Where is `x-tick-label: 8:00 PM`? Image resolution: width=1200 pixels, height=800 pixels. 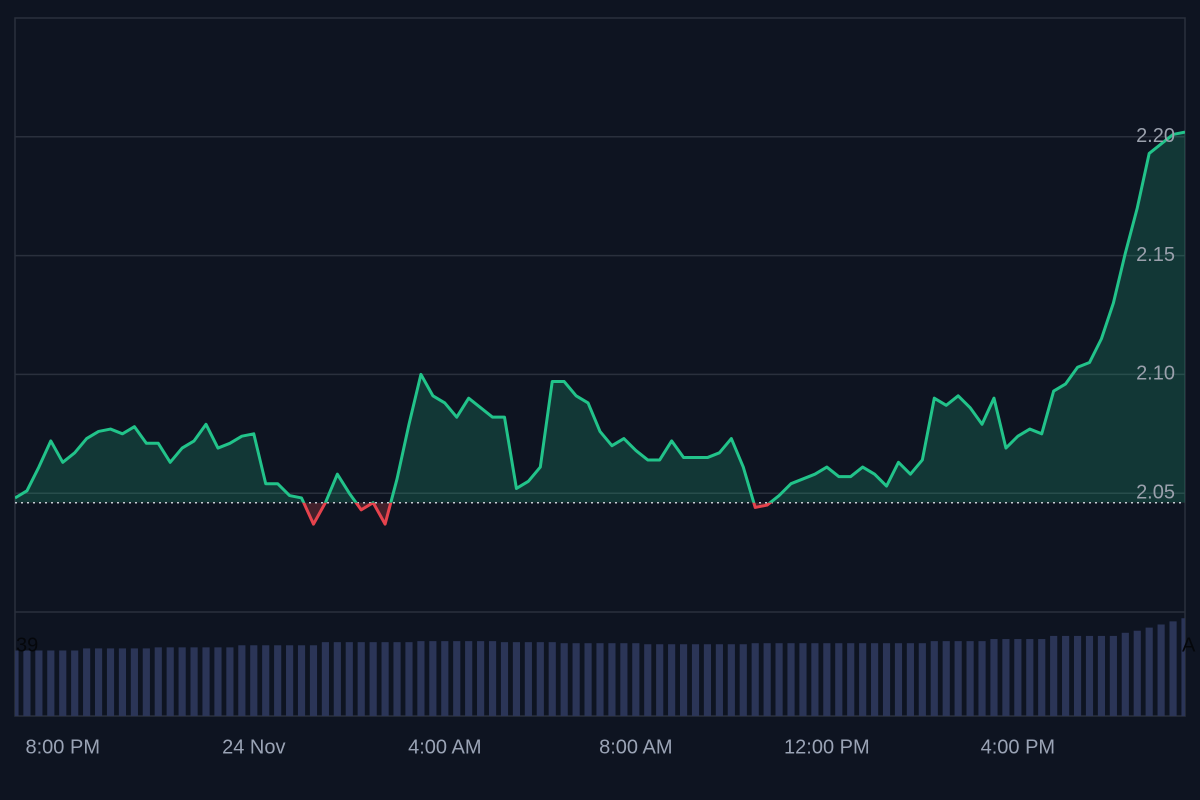
x-tick-label: 8:00 PM is located at coordinates (63, 747).